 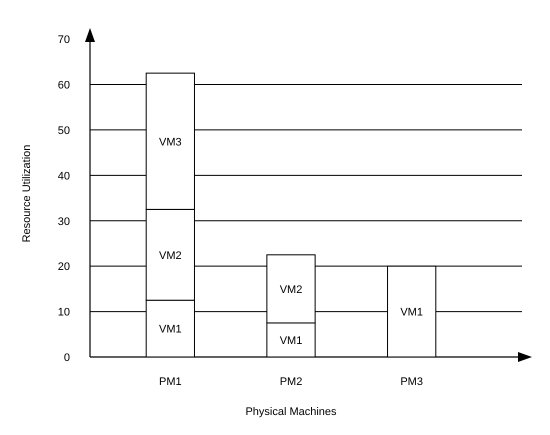 I want to click on y-tick-label: 70, so click(x=64, y=40).